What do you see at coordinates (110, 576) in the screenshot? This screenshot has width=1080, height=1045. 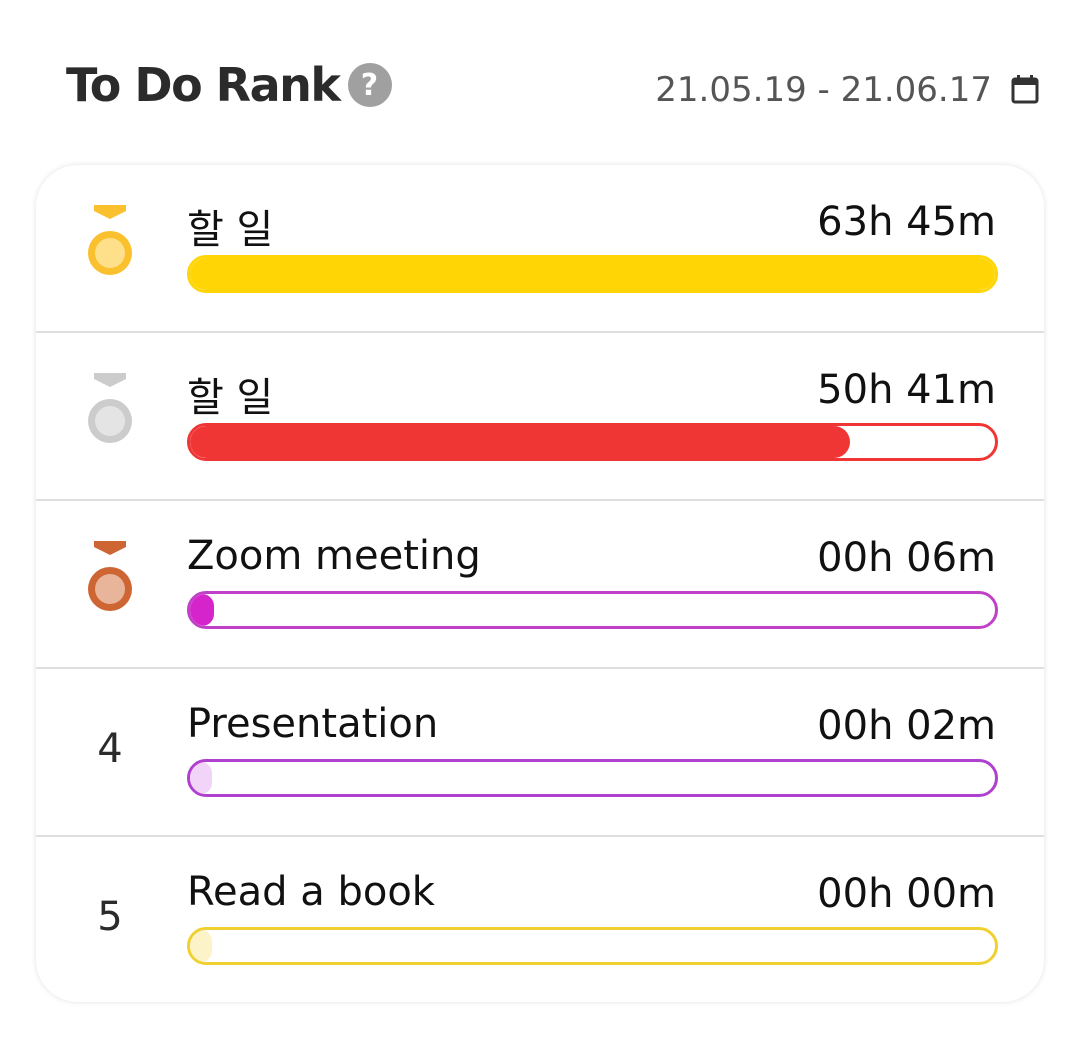 I see `bronze-medal-icon` at bounding box center [110, 576].